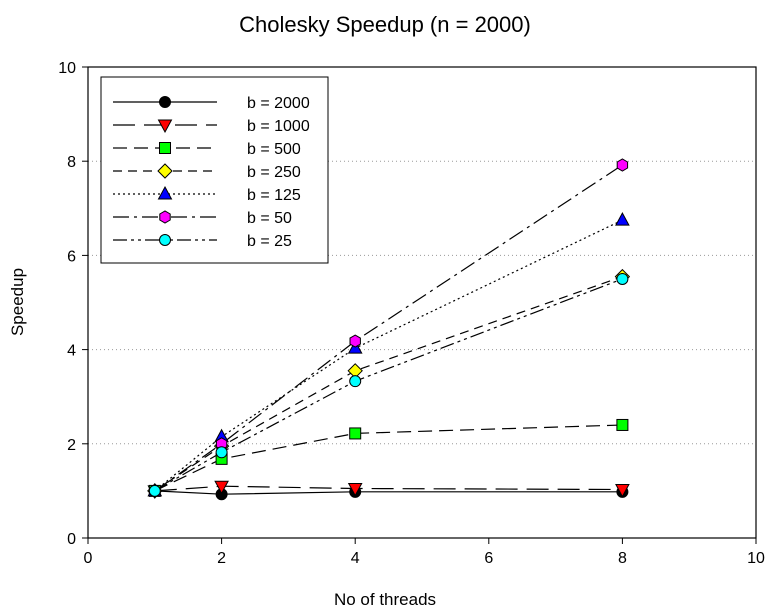 The width and height of the screenshot is (770, 613). I want to click on x-tick-label: 10, so click(756, 558).